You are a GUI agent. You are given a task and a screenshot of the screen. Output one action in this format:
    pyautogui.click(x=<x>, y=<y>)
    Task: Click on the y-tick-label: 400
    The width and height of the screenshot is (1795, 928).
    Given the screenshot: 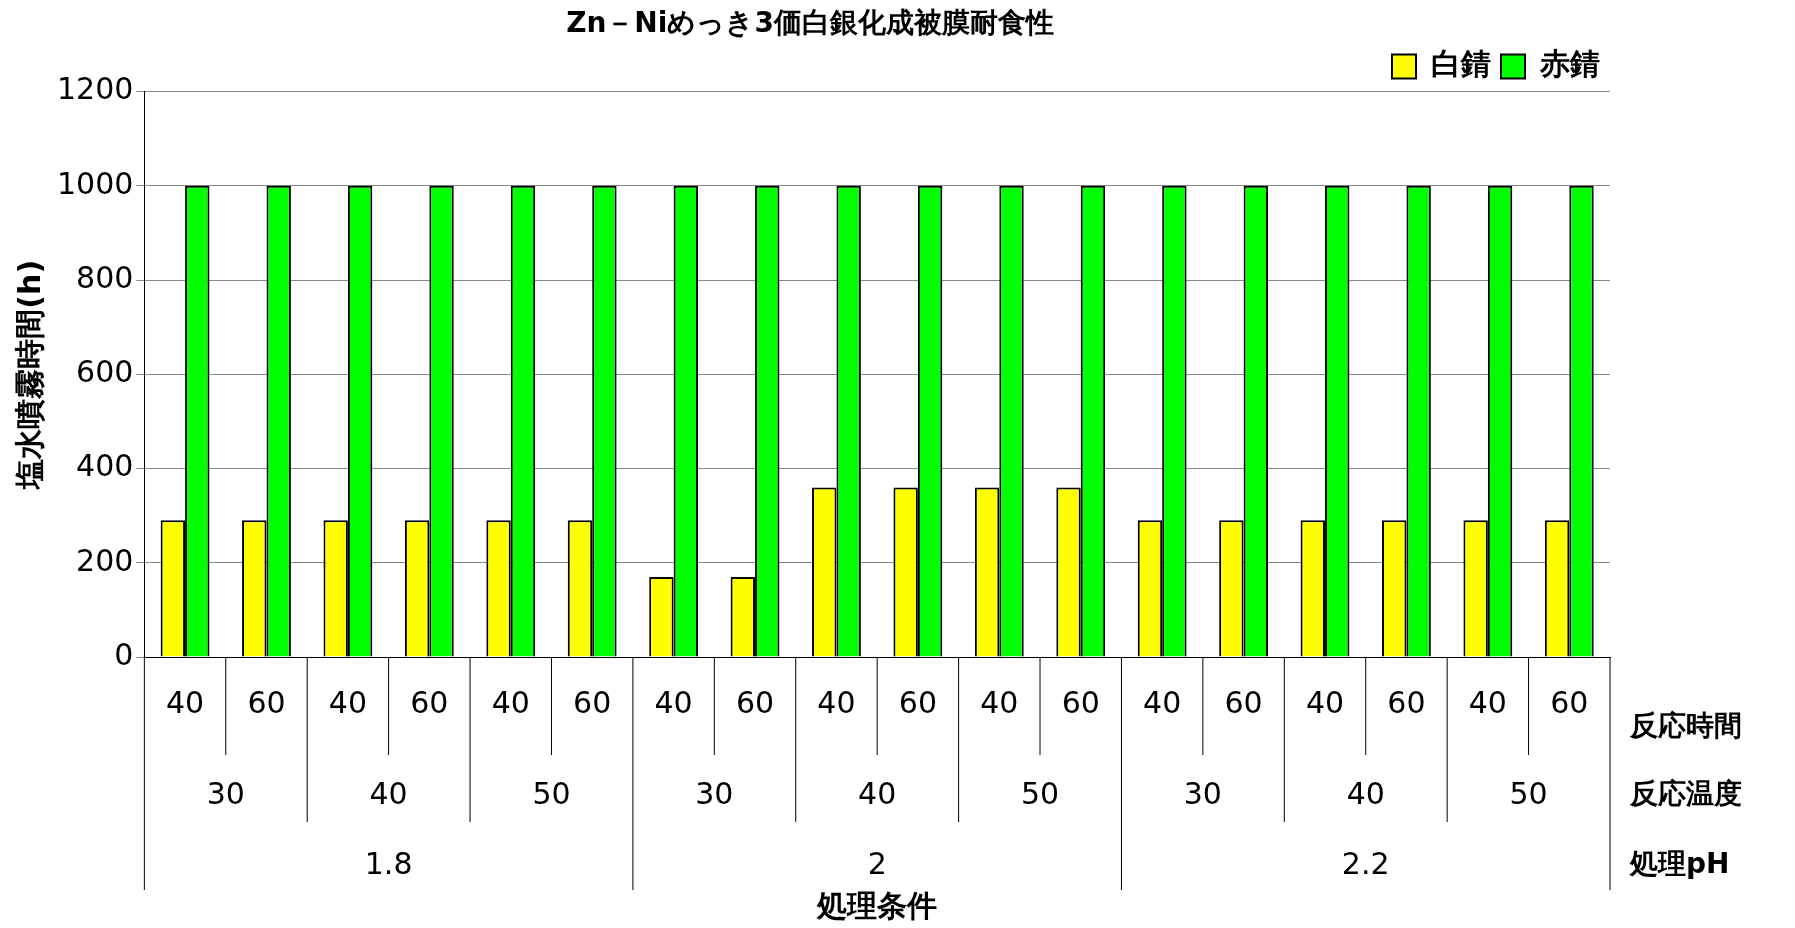 What is the action you would take?
    pyautogui.click(x=105, y=466)
    